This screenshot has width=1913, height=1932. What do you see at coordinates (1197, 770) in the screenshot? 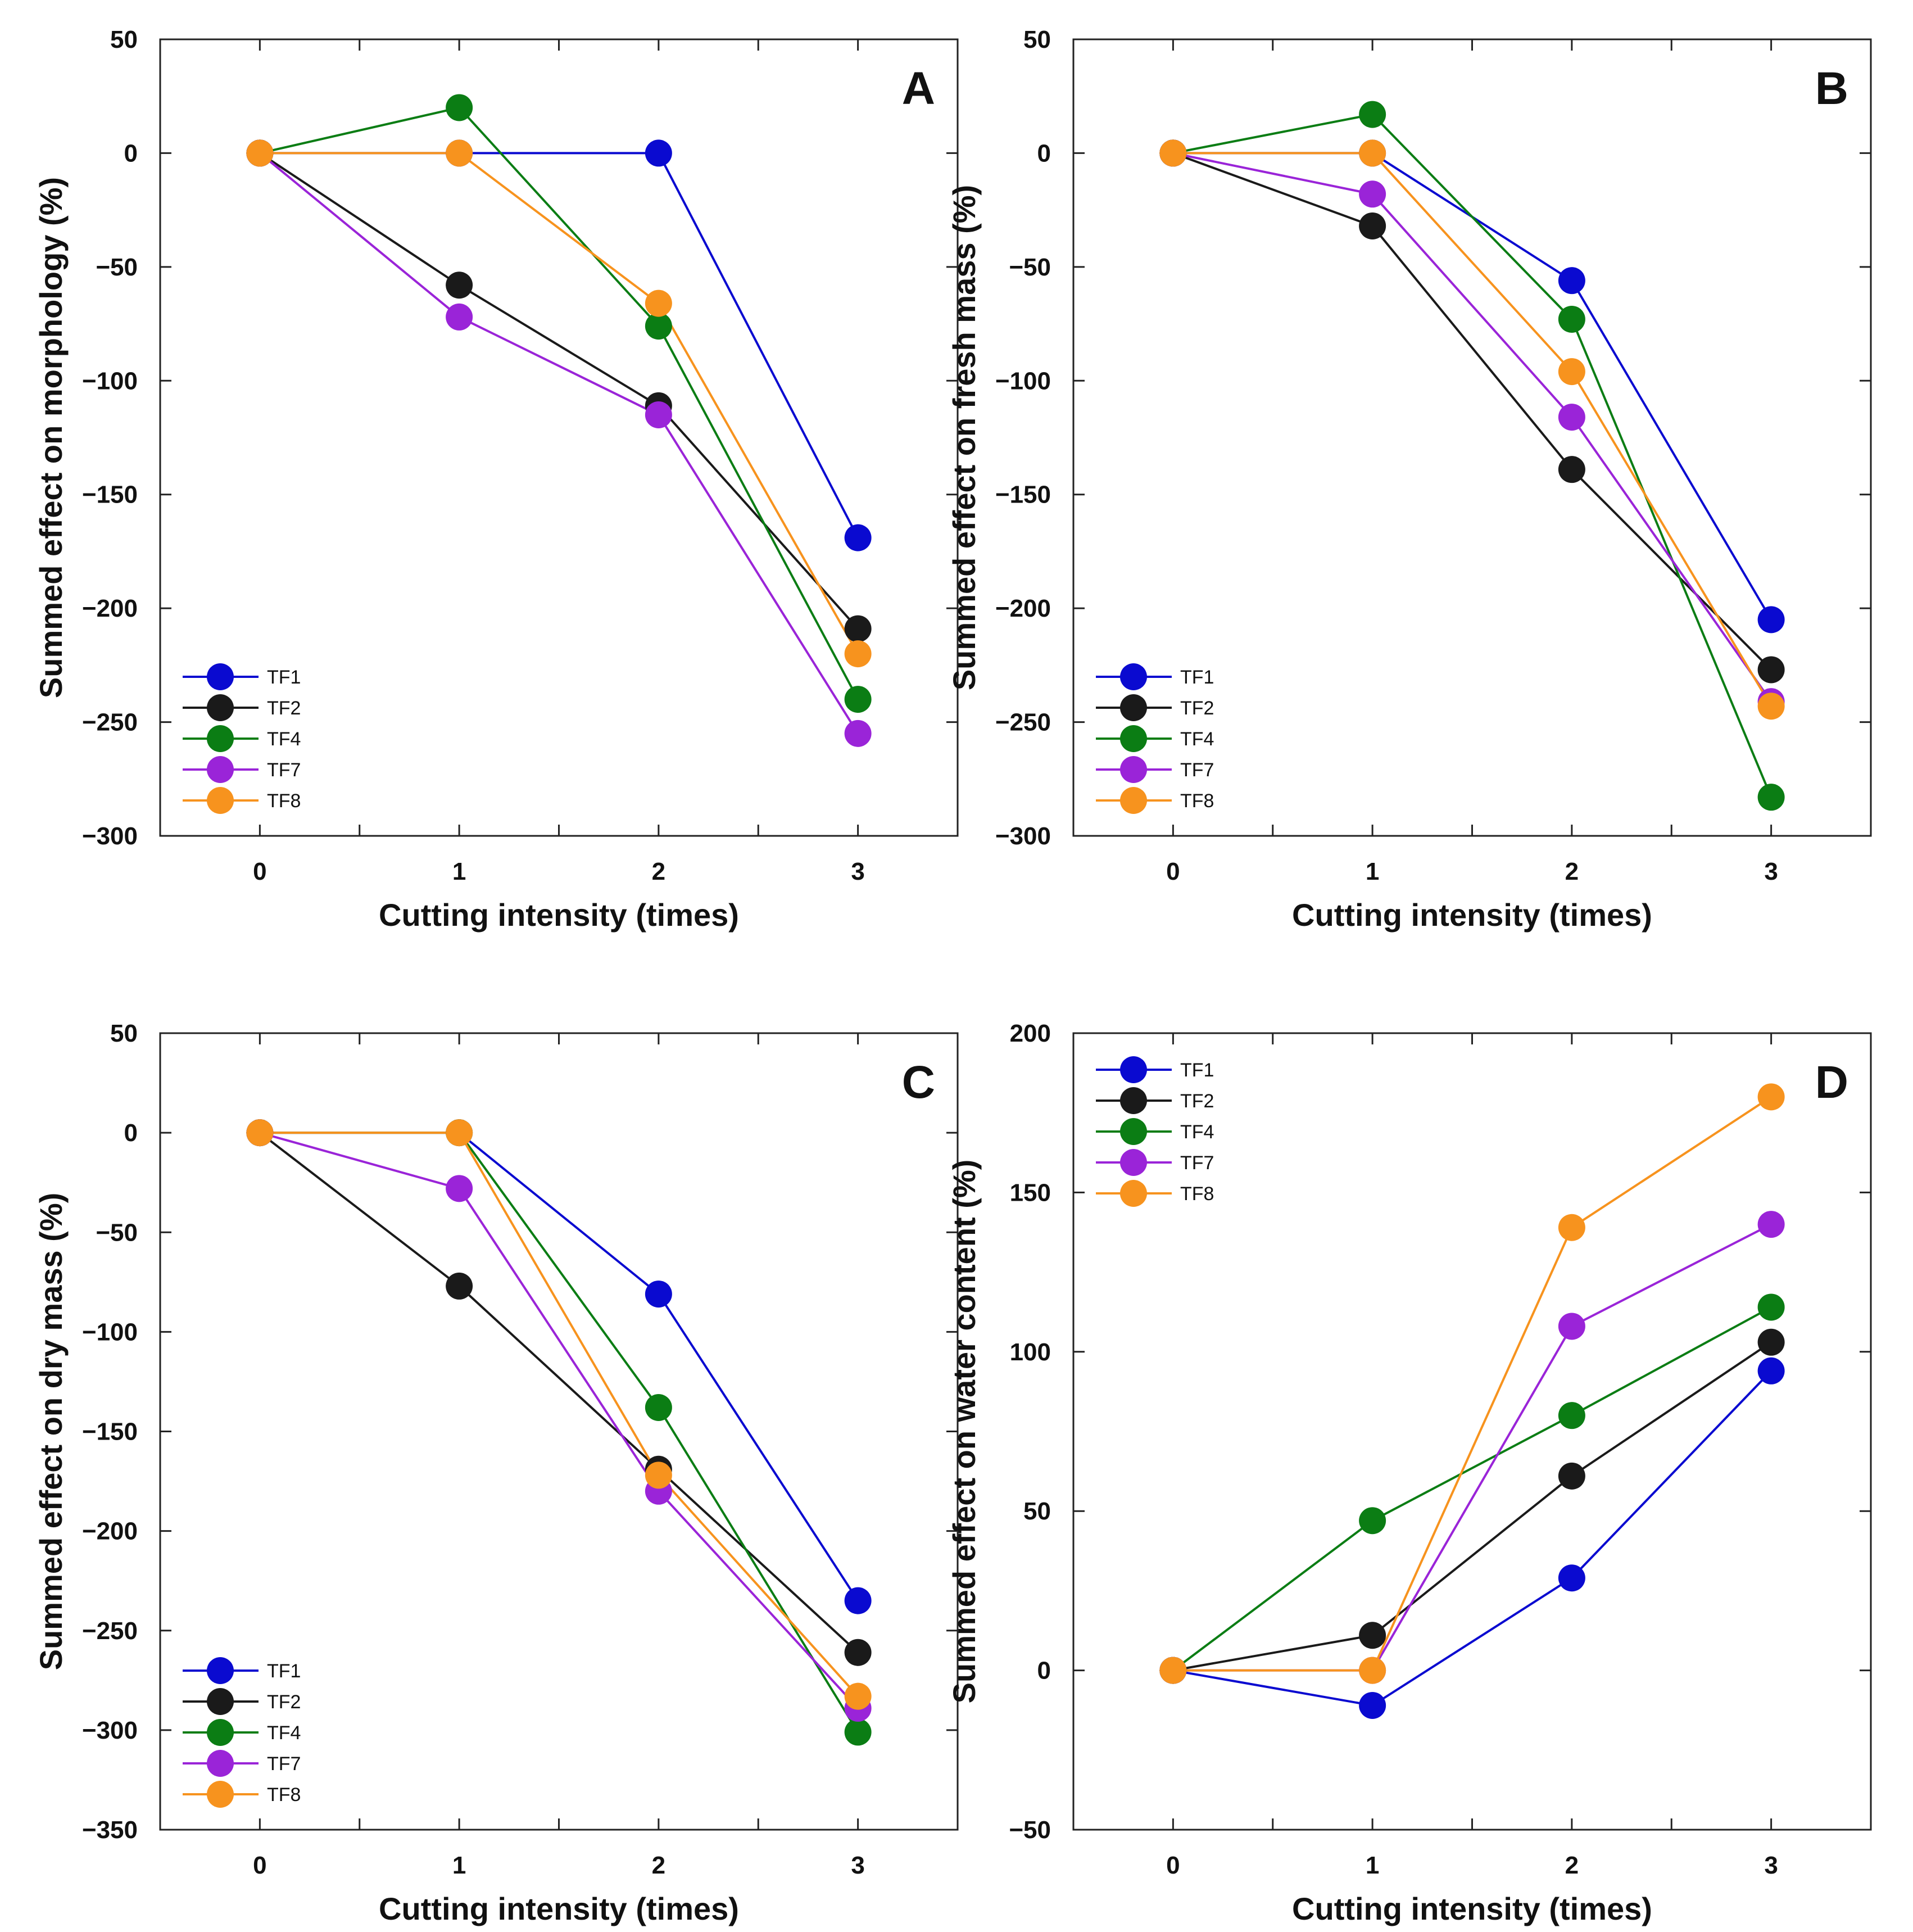
I see `legend-label: TF7` at bounding box center [1197, 770].